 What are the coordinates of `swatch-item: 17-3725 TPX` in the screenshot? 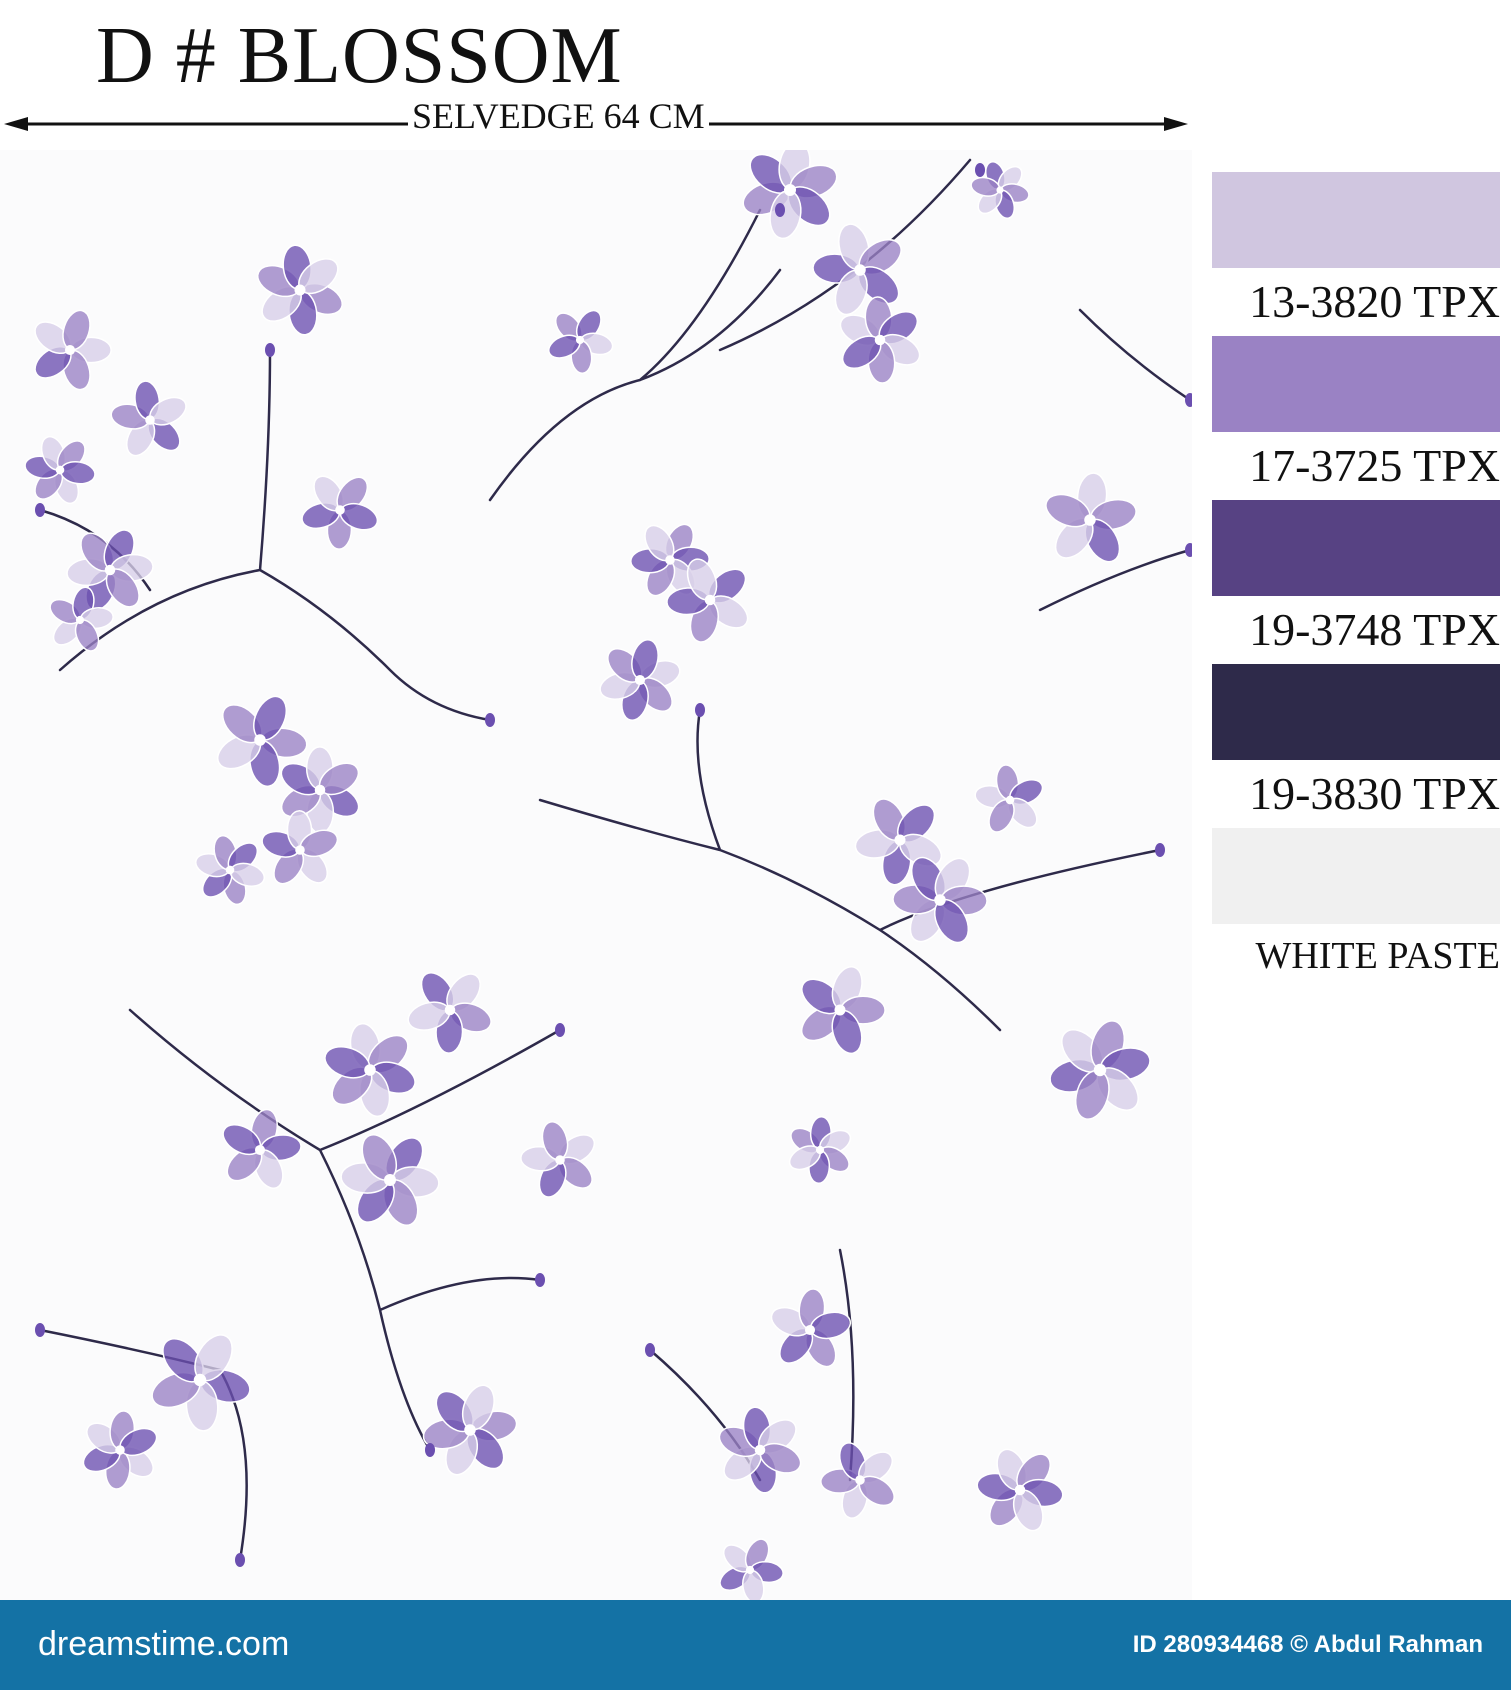 It's located at (1356, 418).